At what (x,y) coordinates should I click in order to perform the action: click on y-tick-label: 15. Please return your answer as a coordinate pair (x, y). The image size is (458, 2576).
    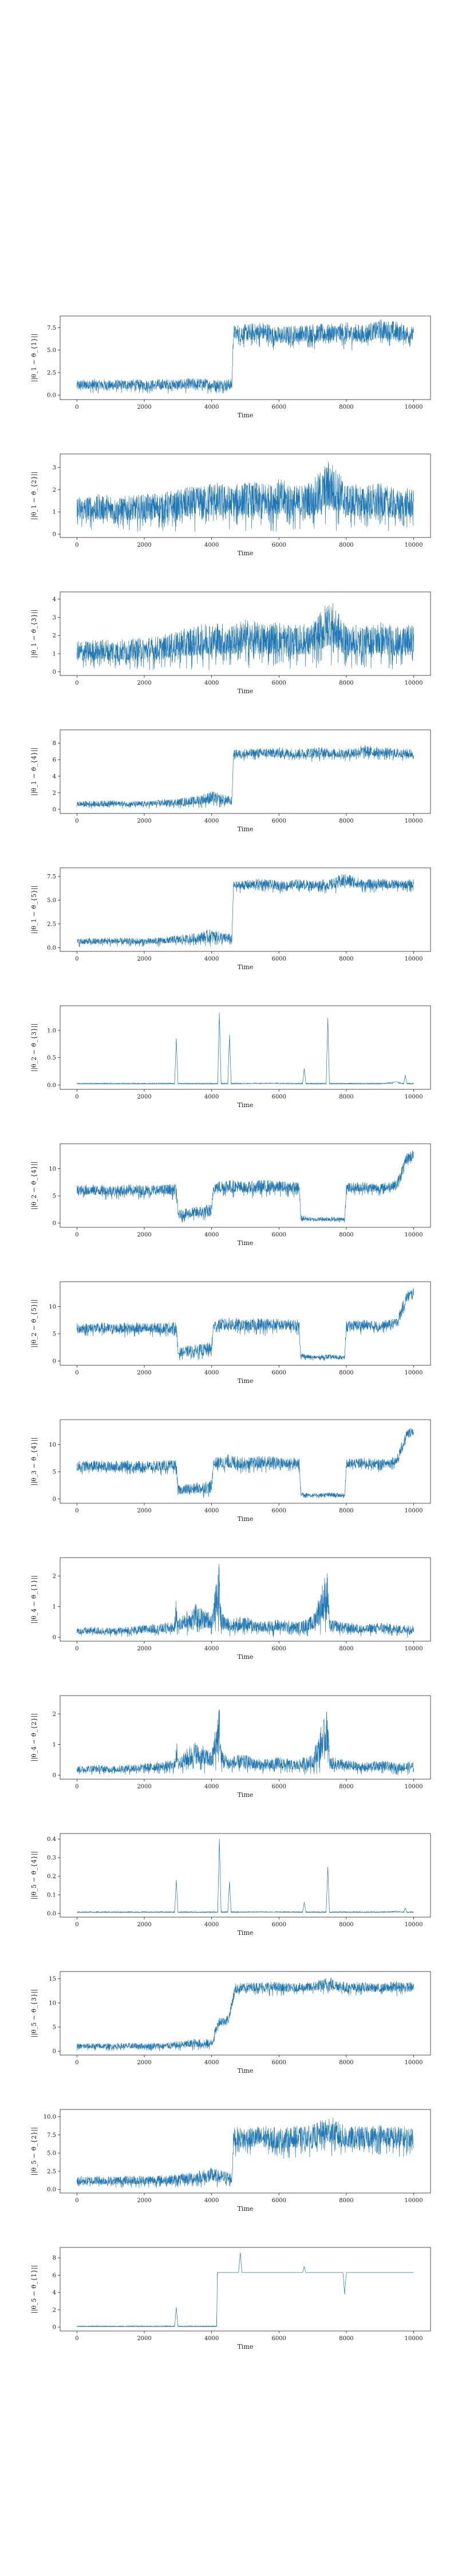
    Looking at the image, I should click on (52, 1979).